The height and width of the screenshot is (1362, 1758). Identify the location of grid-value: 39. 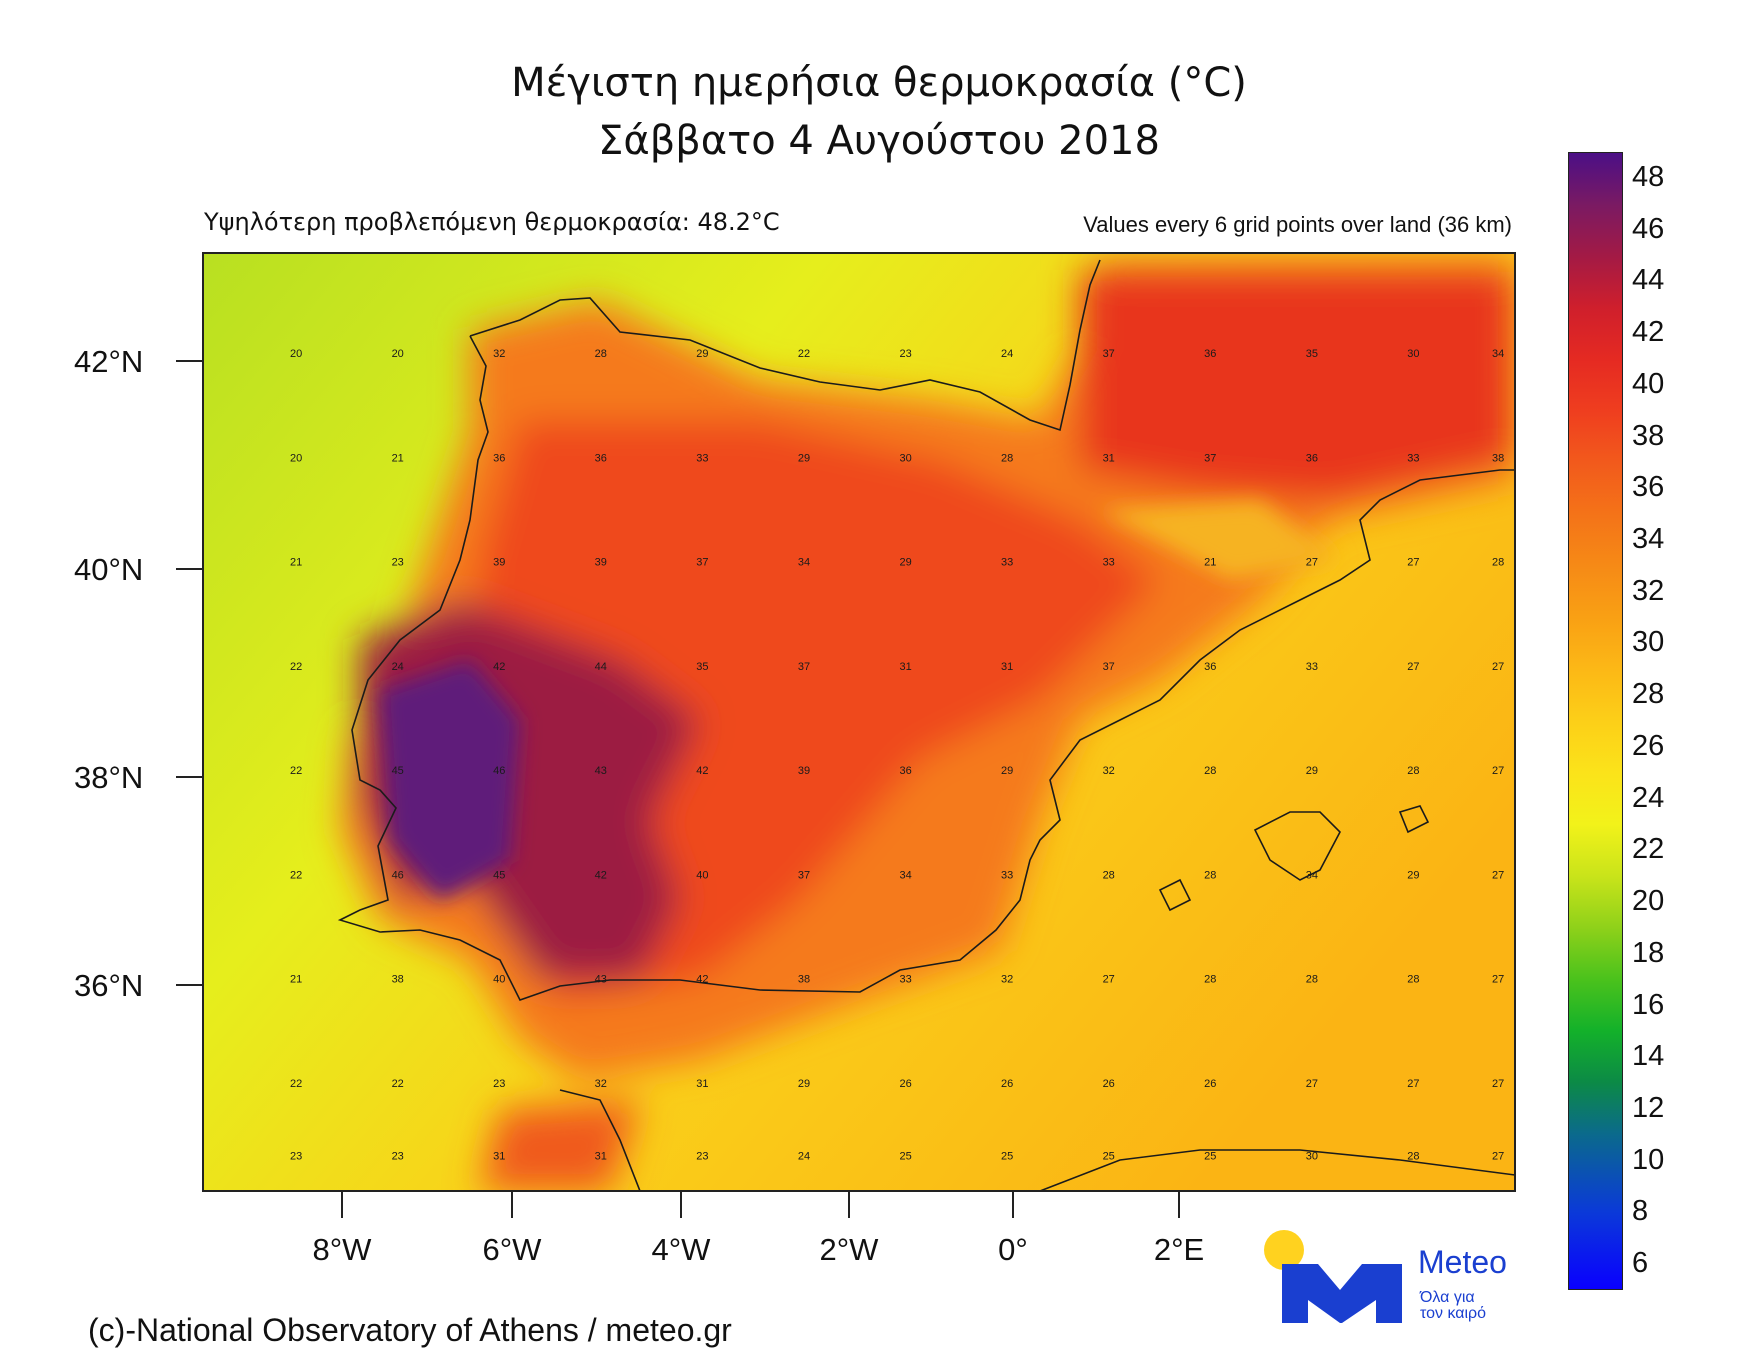
(499, 563).